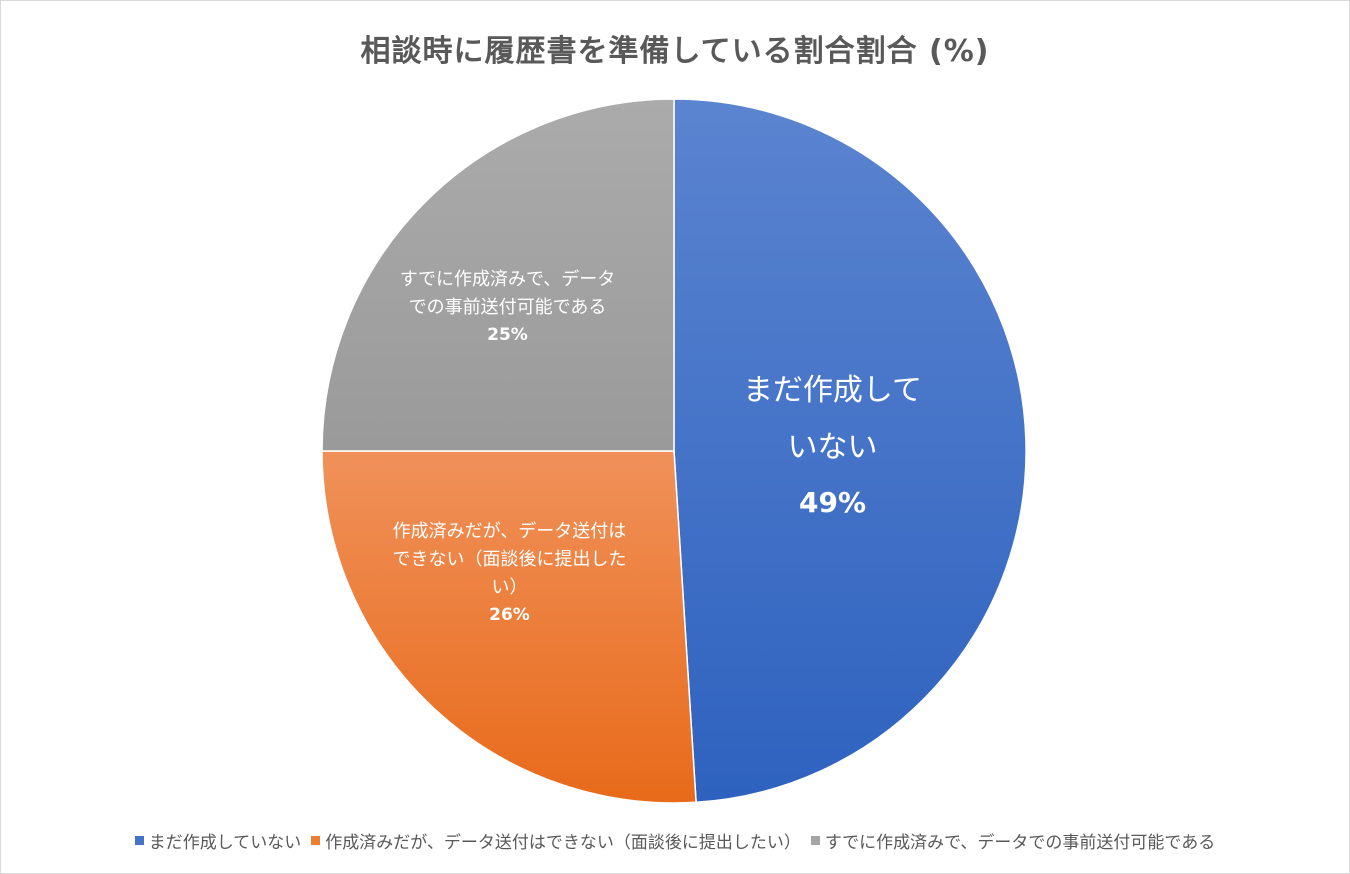 This screenshot has height=874, width=1350. What do you see at coordinates (675, 51) in the screenshot?
I see `chart-title: 相談時に履歴書を準備している割合割合 (%)` at bounding box center [675, 51].